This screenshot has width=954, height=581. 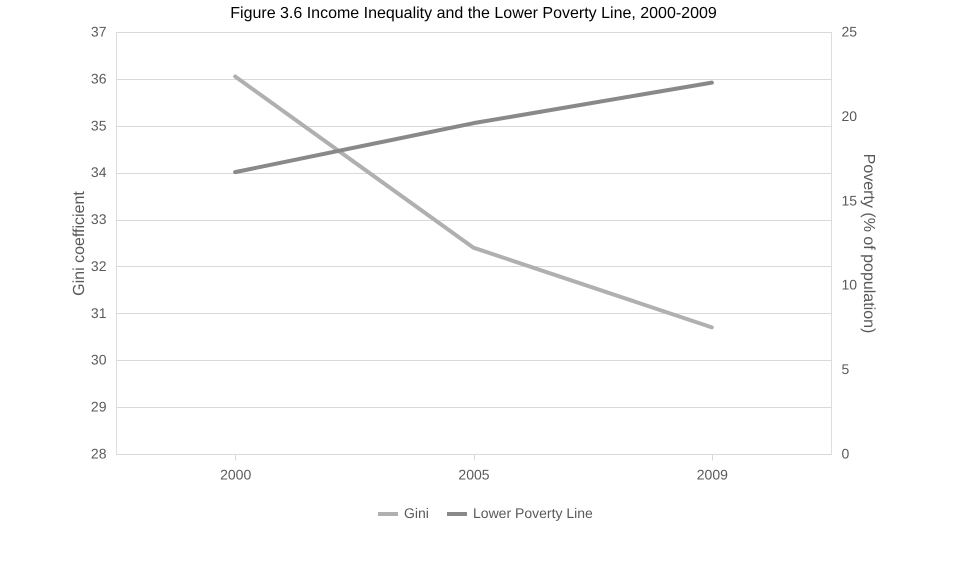 I want to click on chart-title: Figure 3.6 Income Inequality and the Lower Poverty Line, 2000-2009, so click(x=473, y=13).